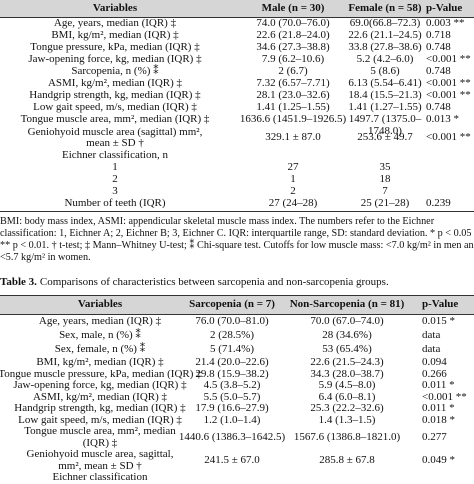 This screenshot has height=484, width=474. I want to click on cell: 0.239, so click(438, 203).